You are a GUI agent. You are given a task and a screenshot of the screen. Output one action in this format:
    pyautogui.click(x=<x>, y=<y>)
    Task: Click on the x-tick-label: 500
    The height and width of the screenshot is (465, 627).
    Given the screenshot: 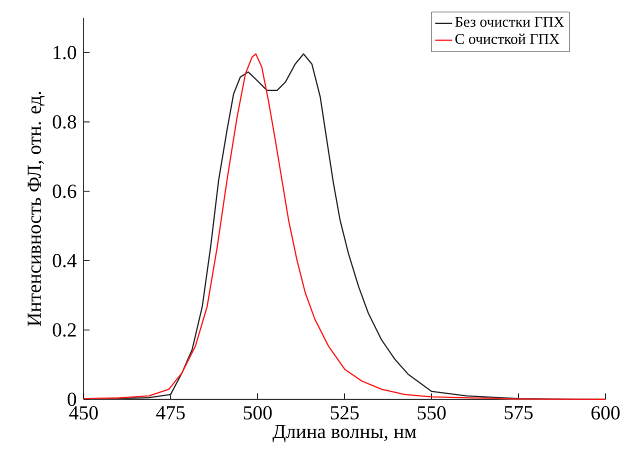 What is the action you would take?
    pyautogui.click(x=258, y=413)
    